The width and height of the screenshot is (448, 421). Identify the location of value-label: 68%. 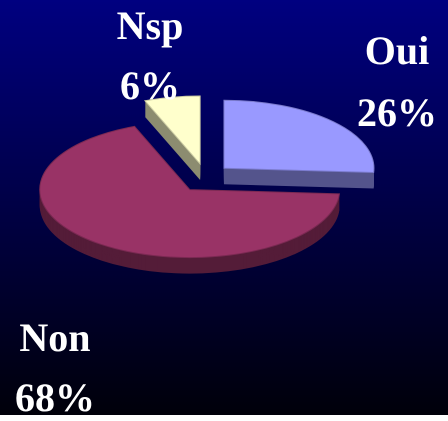
(55, 397).